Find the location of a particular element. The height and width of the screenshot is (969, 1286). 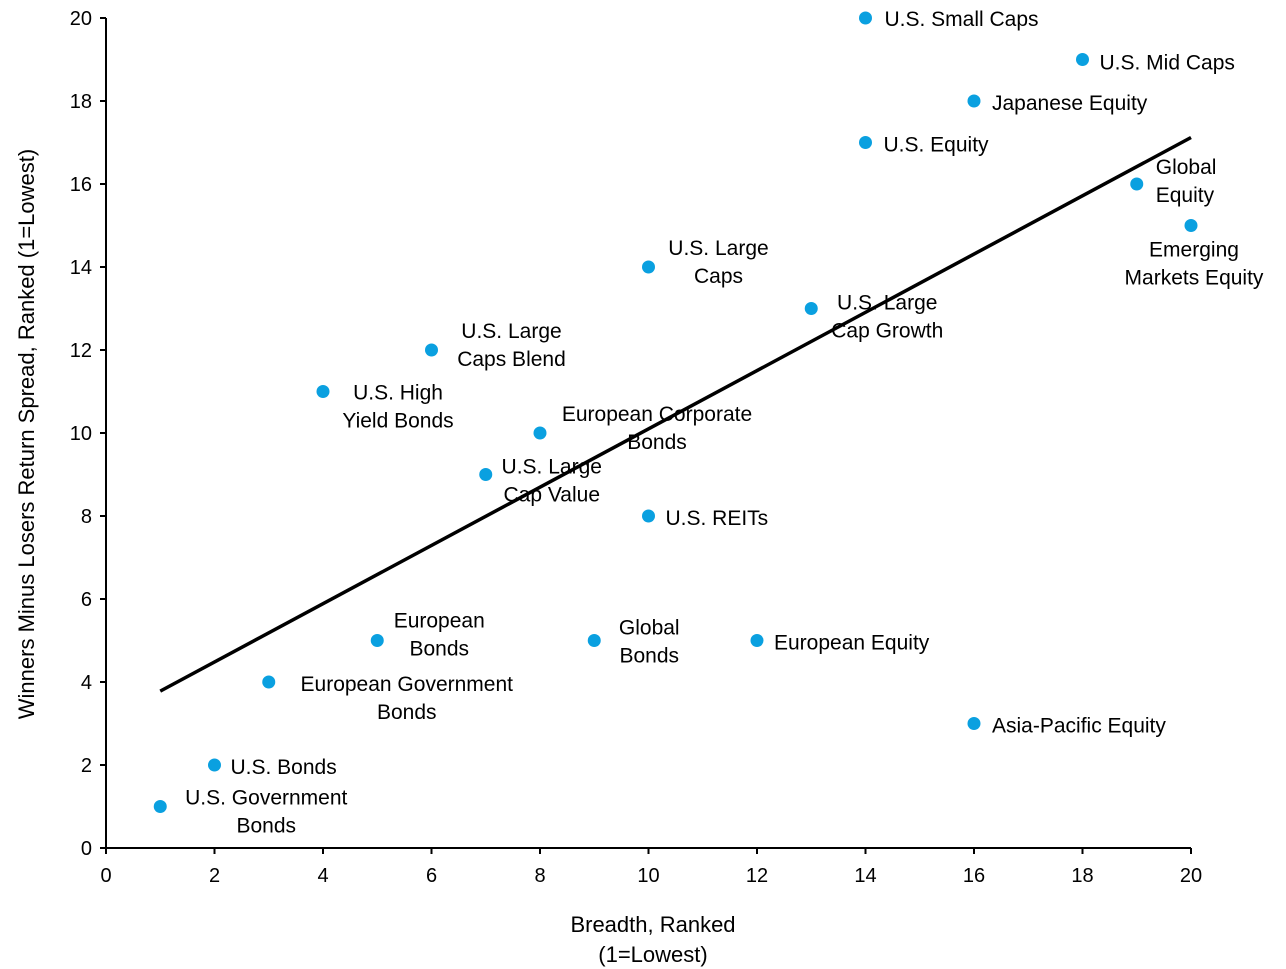

label-line: U.S. Equity is located at coordinates (937, 145).